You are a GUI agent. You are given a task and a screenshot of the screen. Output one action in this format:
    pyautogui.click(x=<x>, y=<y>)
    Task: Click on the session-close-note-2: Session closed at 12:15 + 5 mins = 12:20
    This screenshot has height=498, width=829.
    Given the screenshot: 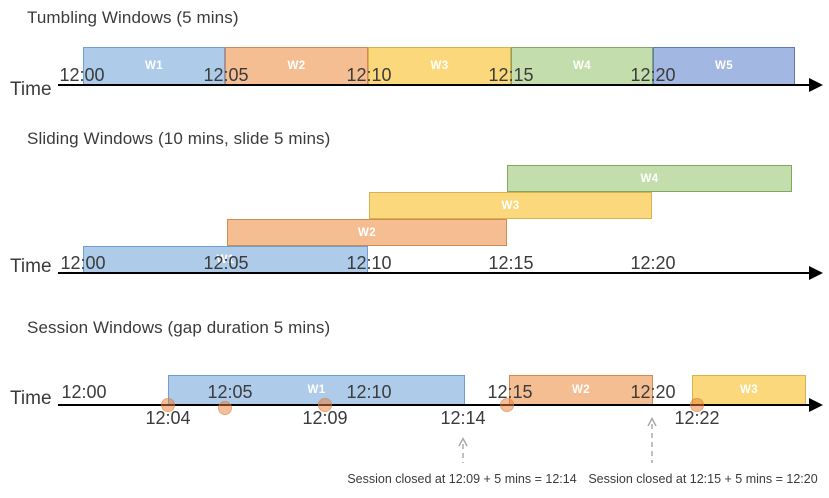 What is the action you would take?
    pyautogui.click(x=703, y=479)
    